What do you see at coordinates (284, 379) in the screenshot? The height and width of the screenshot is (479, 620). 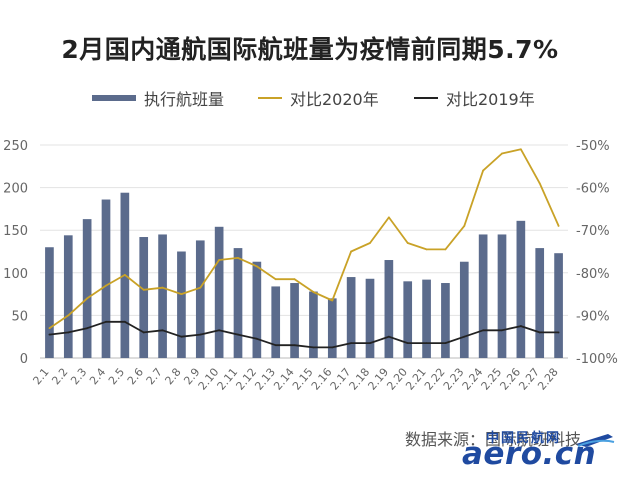 I see `x-tick-label: 2.14` at bounding box center [284, 379].